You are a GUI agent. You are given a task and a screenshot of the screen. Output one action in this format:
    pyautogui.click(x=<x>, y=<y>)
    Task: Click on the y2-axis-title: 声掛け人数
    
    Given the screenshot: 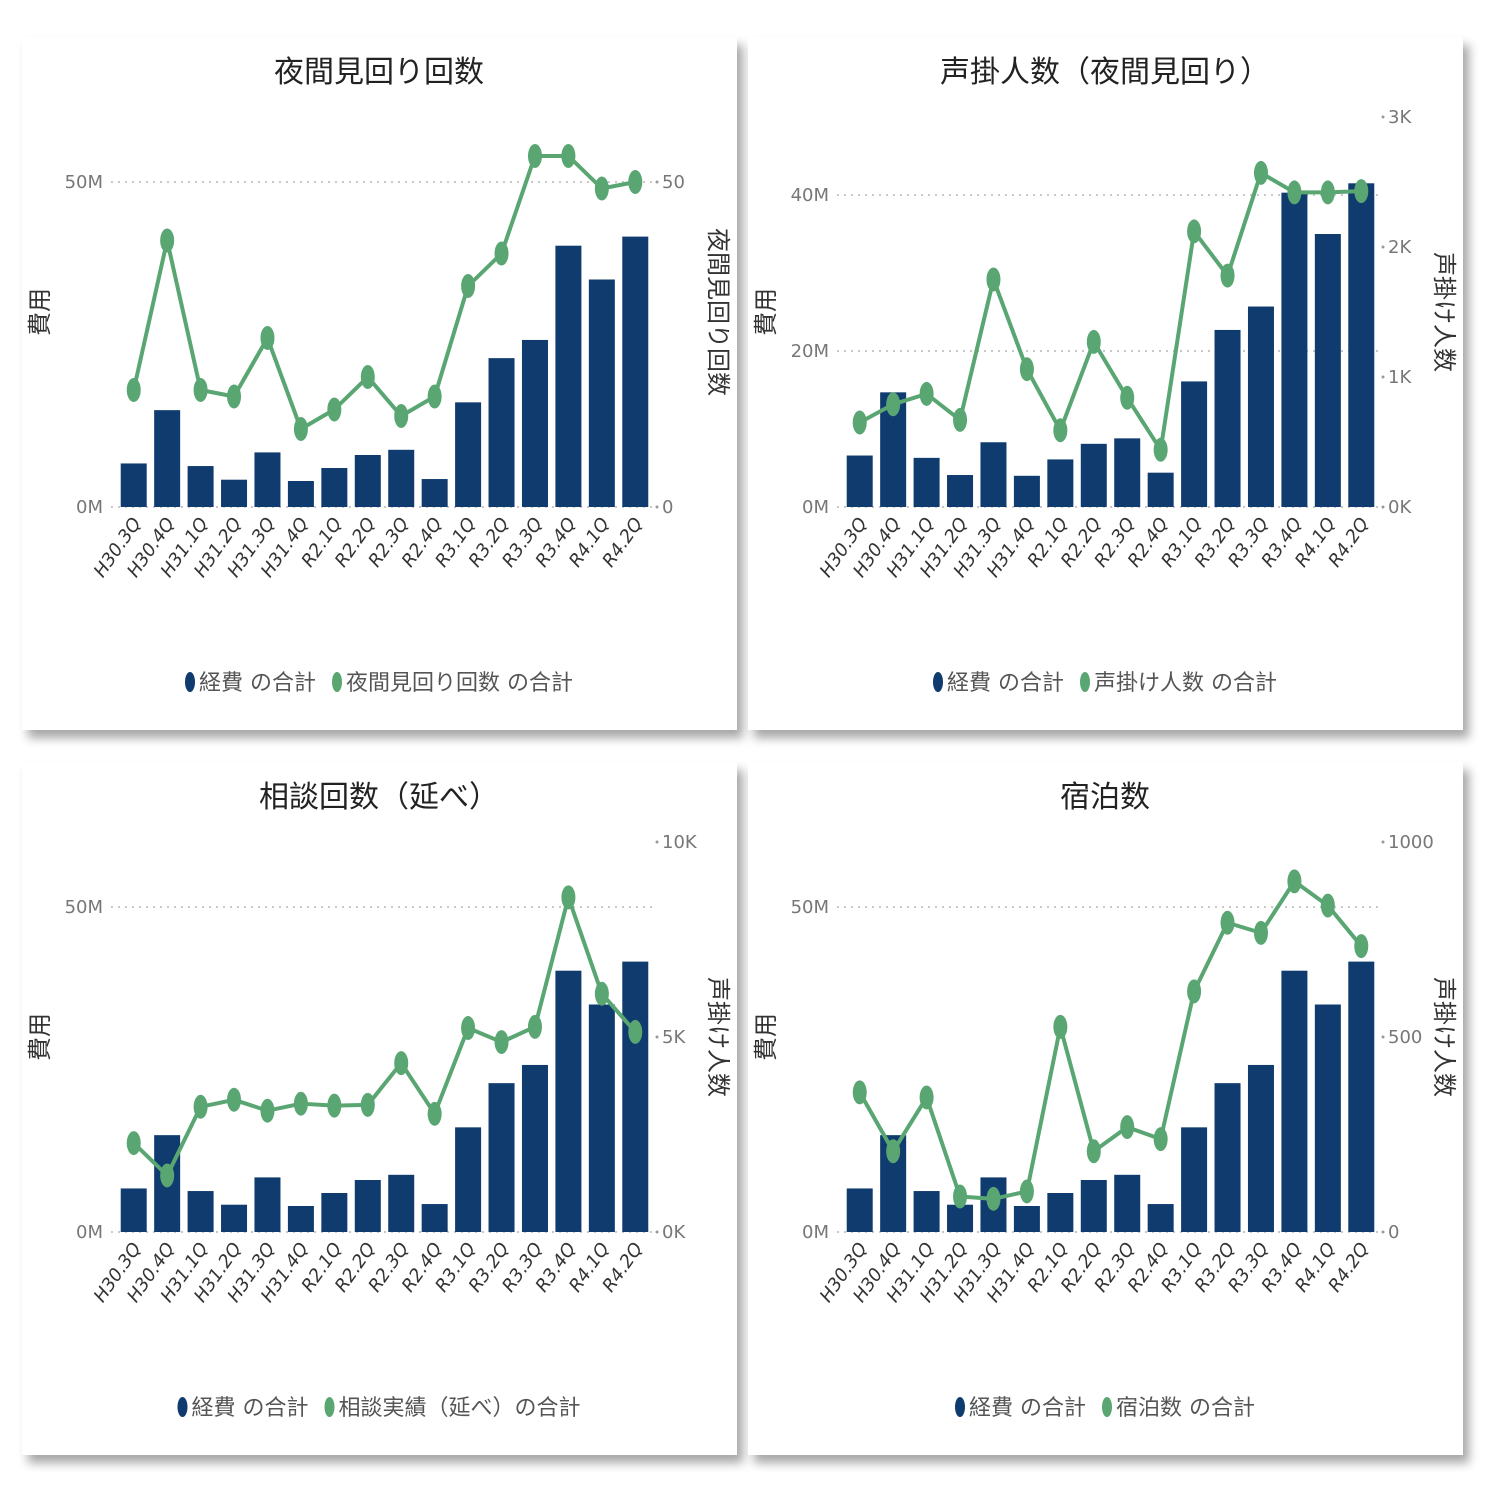 What is the action you would take?
    pyautogui.click(x=1444, y=312)
    